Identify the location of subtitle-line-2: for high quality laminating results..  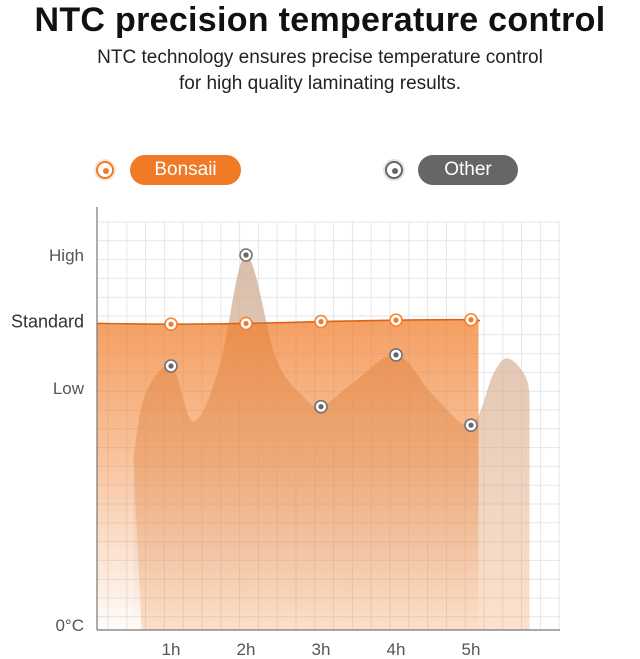
(320, 83).